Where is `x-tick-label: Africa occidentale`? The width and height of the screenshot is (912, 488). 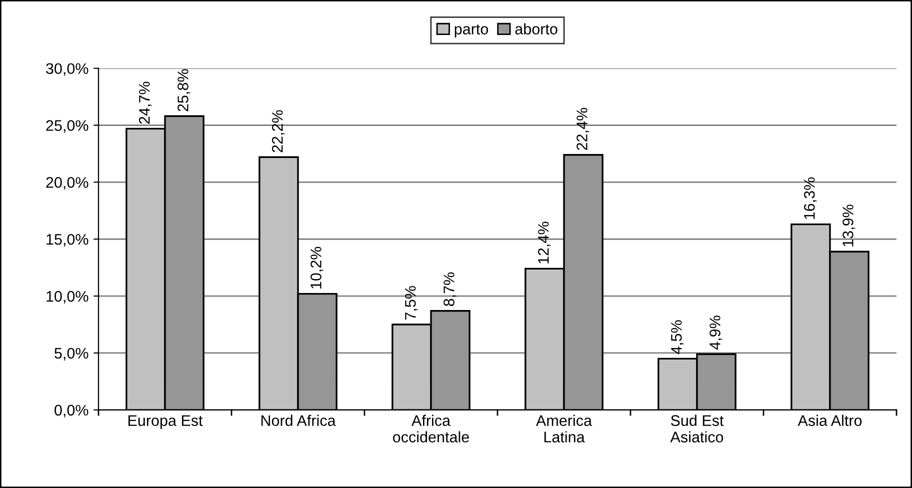 x-tick-label: Africa occidentale is located at coordinates (430, 428).